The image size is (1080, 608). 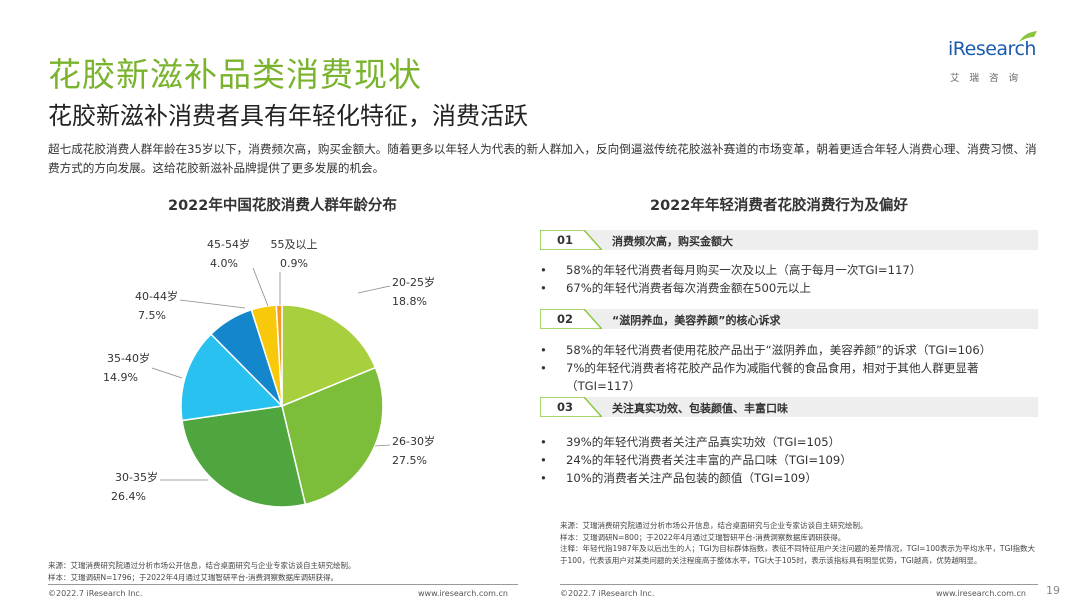 What do you see at coordinates (413, 441) in the screenshot?
I see `slice-label: 26-30岁` at bounding box center [413, 441].